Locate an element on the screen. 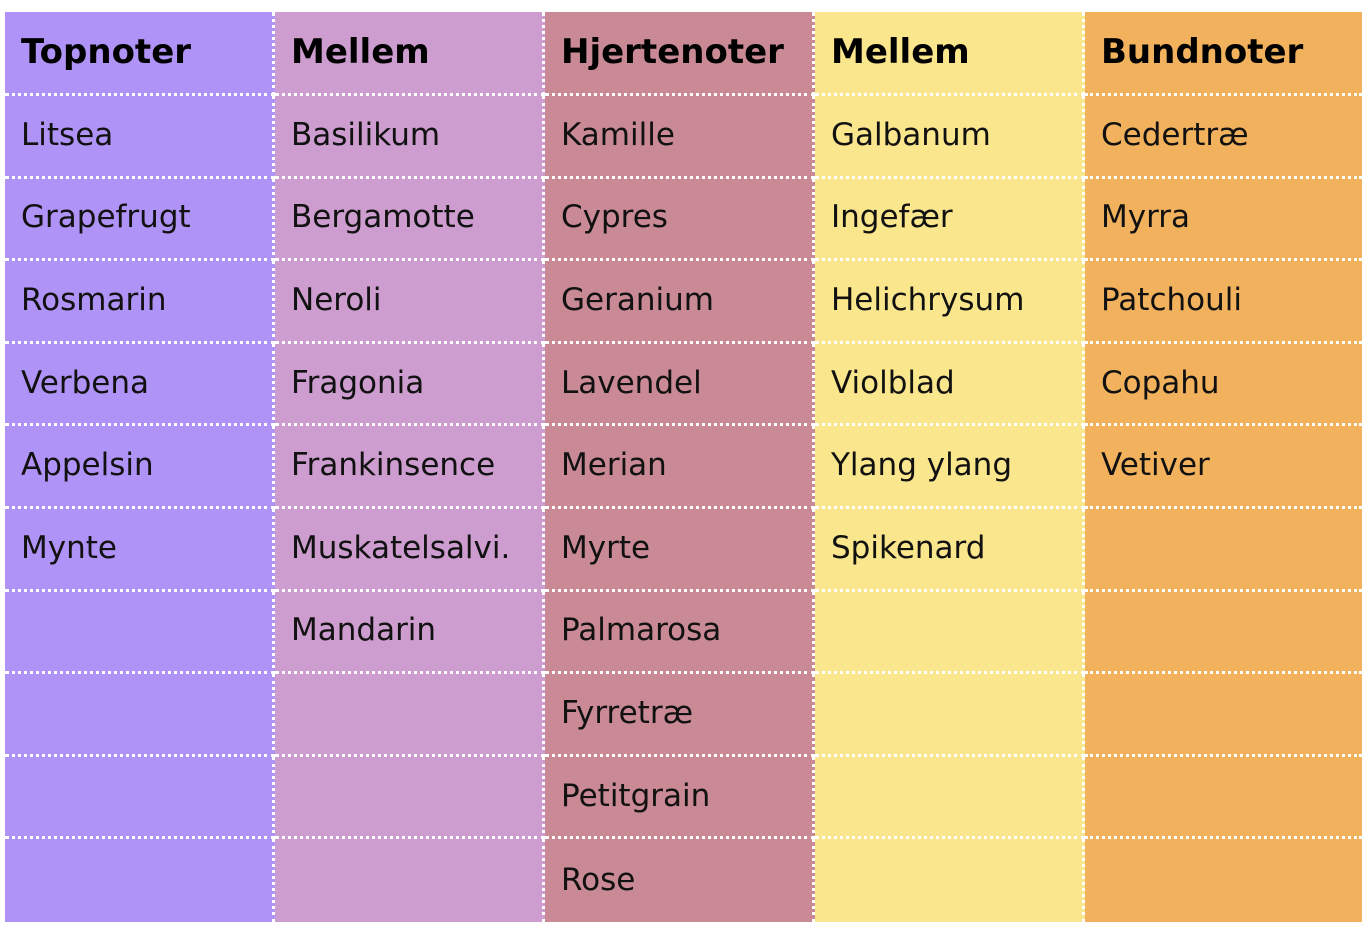 The image size is (1372, 935). table-cell: Cypres is located at coordinates (680, 220).